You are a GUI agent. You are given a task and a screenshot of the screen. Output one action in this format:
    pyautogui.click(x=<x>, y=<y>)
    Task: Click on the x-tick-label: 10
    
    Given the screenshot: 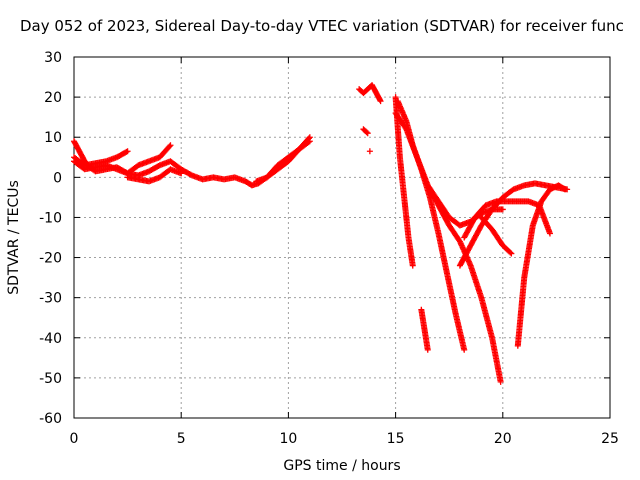 What is the action you would take?
    pyautogui.click(x=288, y=439)
    